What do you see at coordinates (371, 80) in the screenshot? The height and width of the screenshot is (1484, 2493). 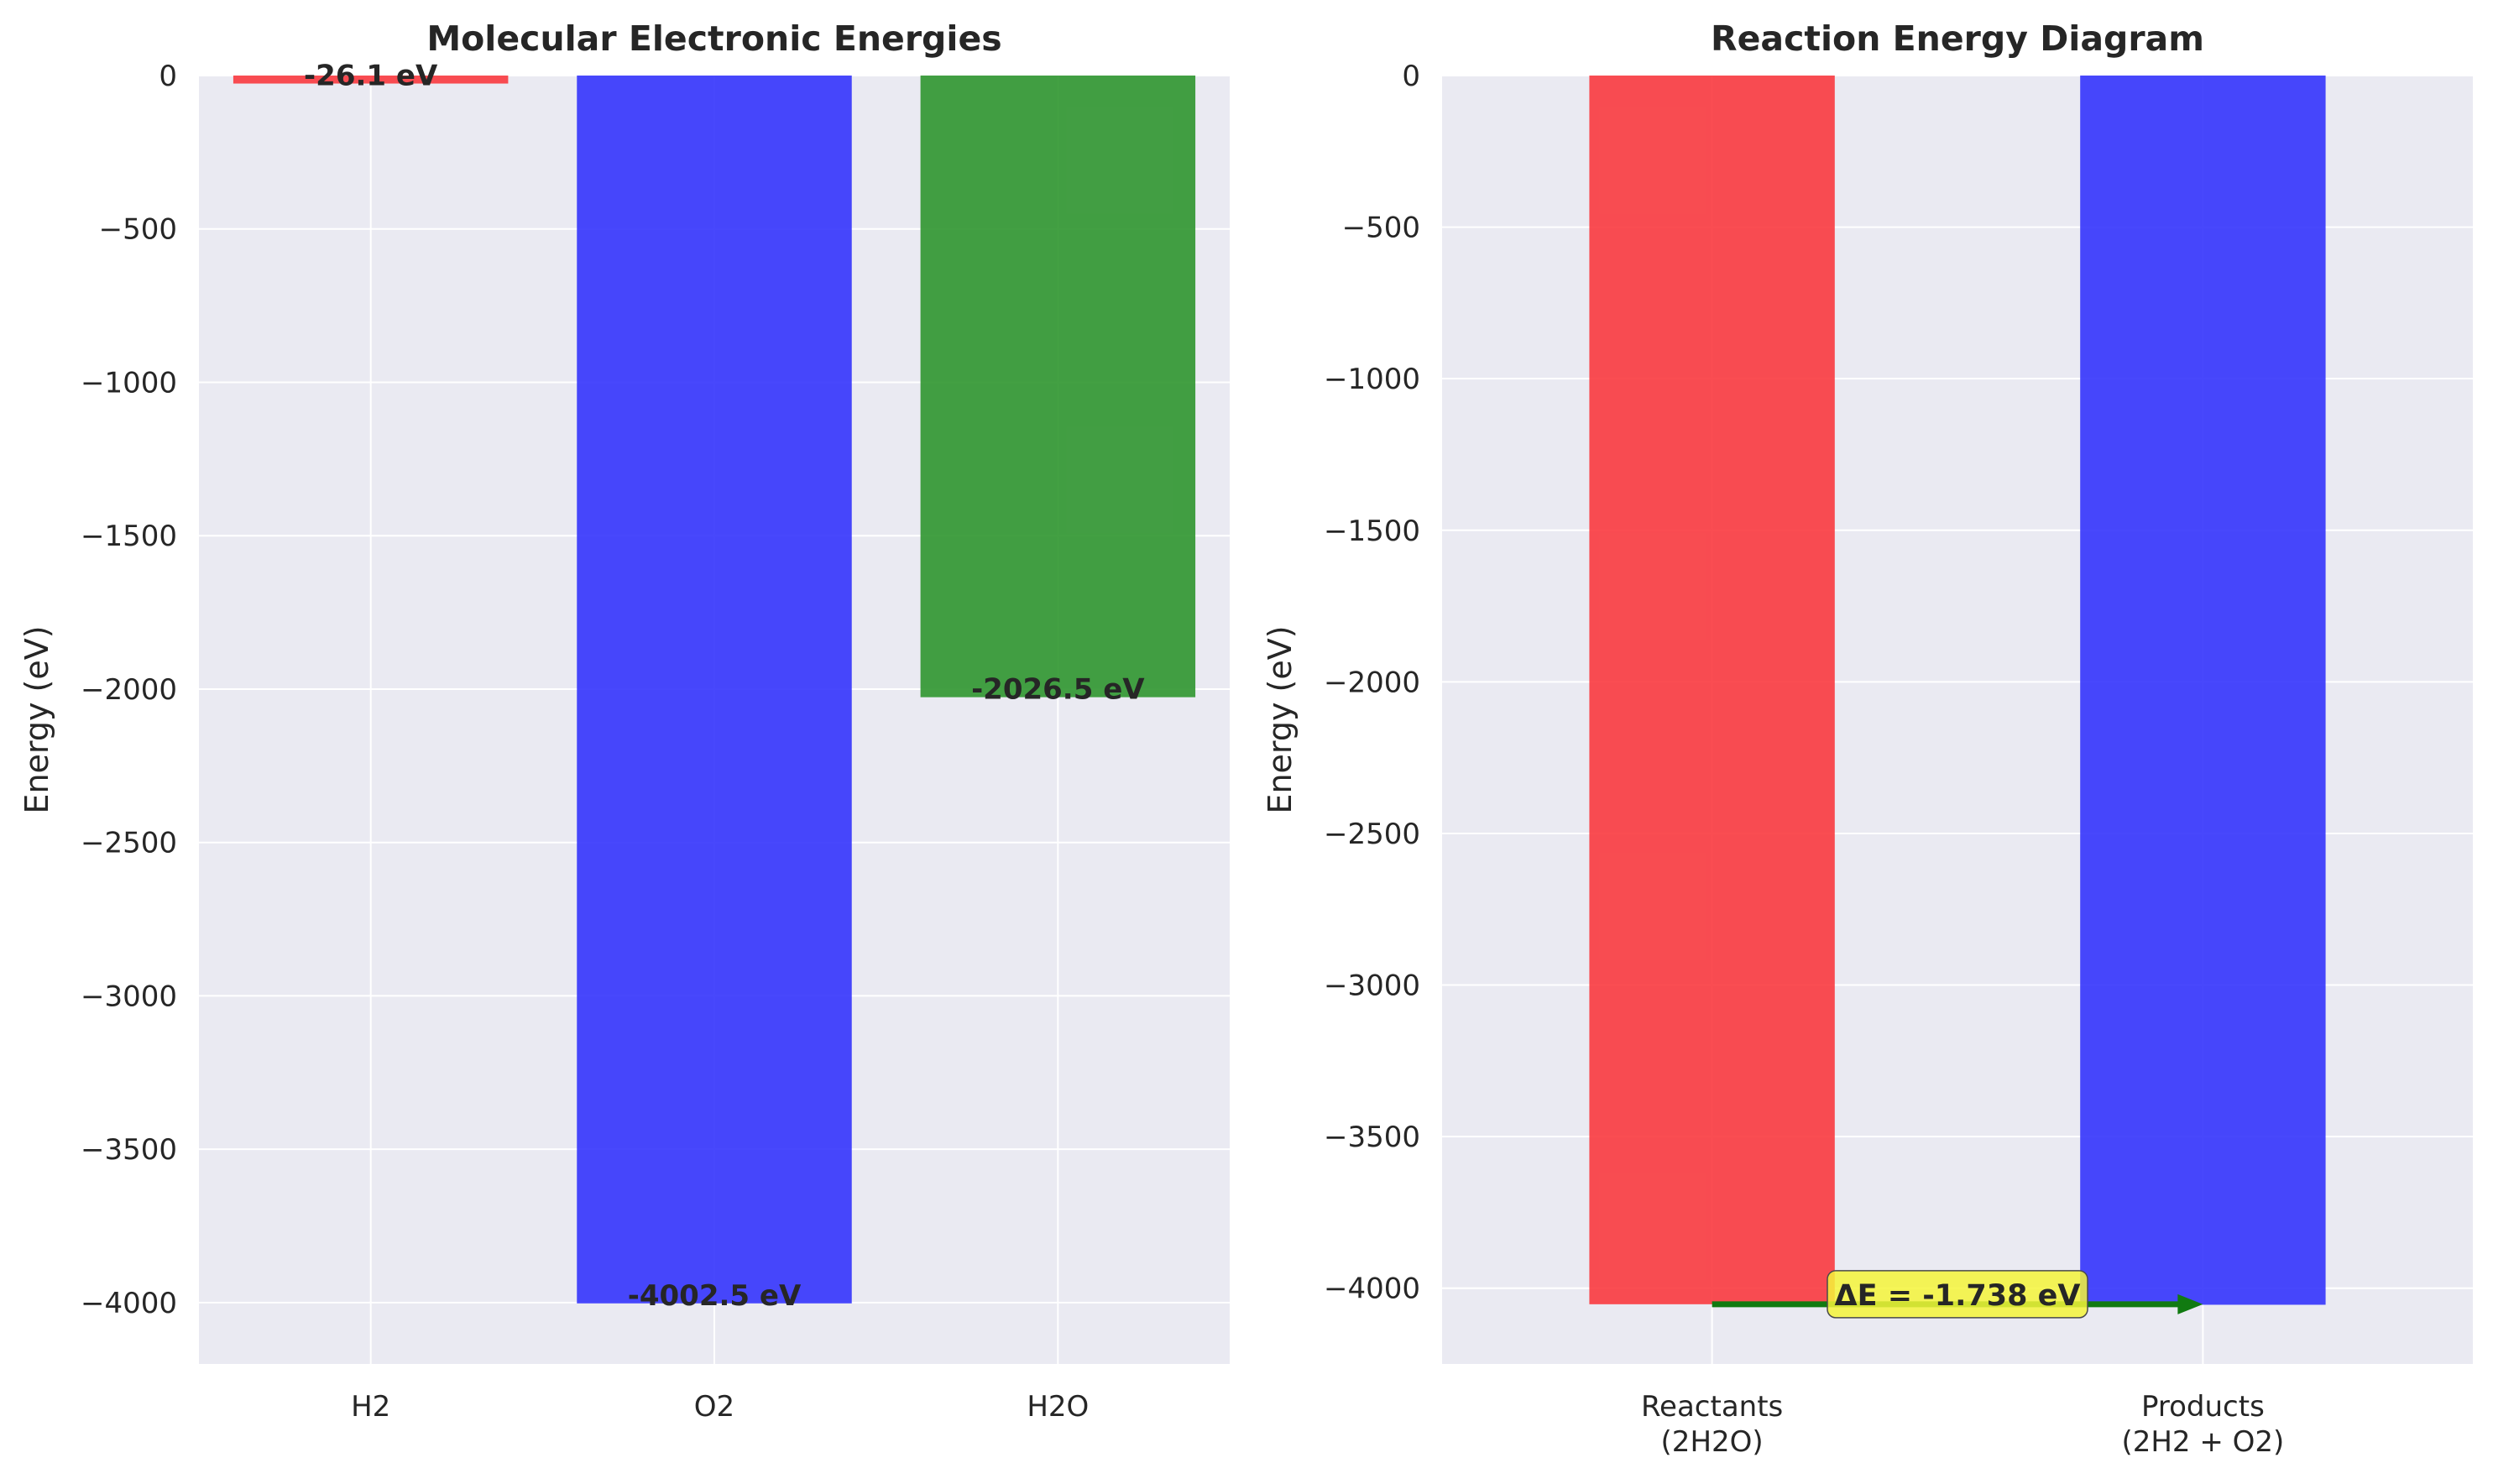 I see `bar-h2` at bounding box center [371, 80].